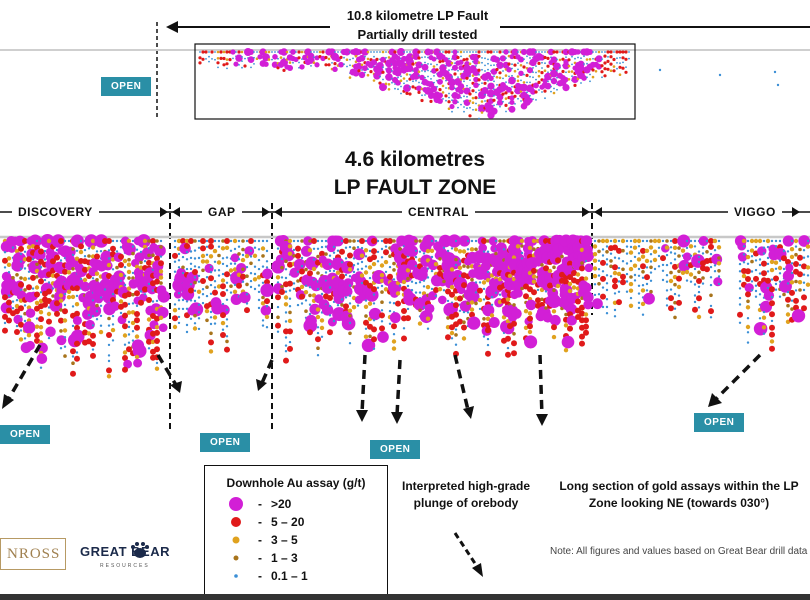  I want to click on main-title-line1: 4.6 kilometres, so click(415, 159).